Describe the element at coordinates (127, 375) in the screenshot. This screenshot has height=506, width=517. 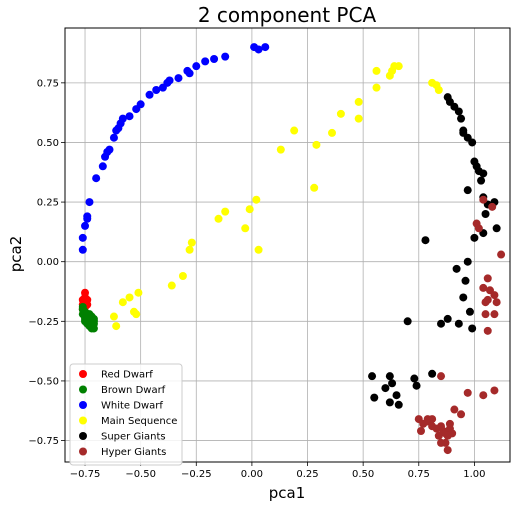
I see `legend-label: Red Dwarf` at that location.